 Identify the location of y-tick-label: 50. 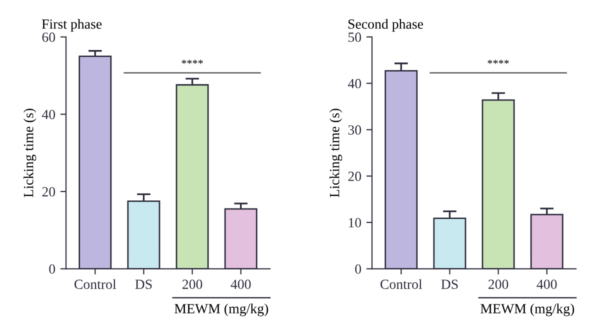
(355, 37).